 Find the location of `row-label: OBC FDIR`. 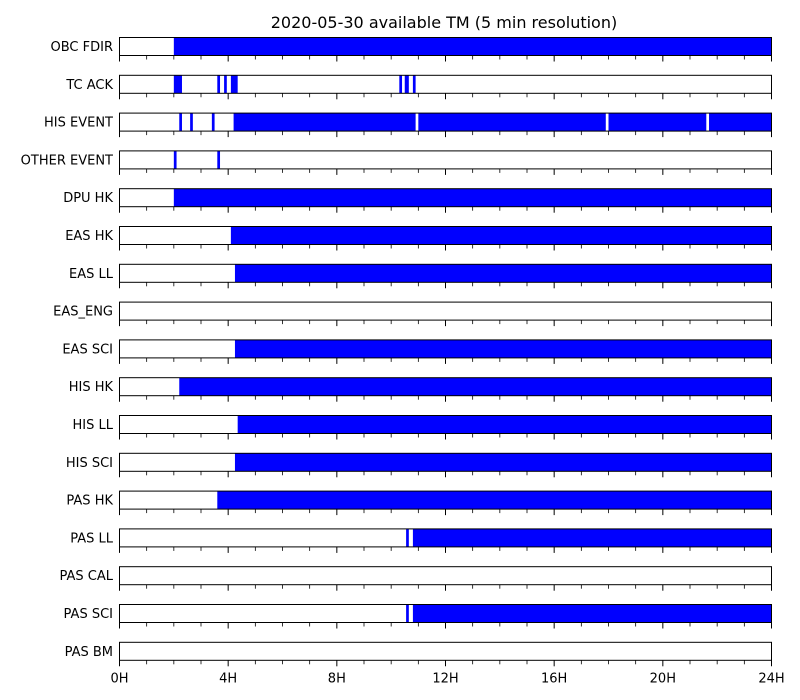

row-label: OBC FDIR is located at coordinates (82, 47).